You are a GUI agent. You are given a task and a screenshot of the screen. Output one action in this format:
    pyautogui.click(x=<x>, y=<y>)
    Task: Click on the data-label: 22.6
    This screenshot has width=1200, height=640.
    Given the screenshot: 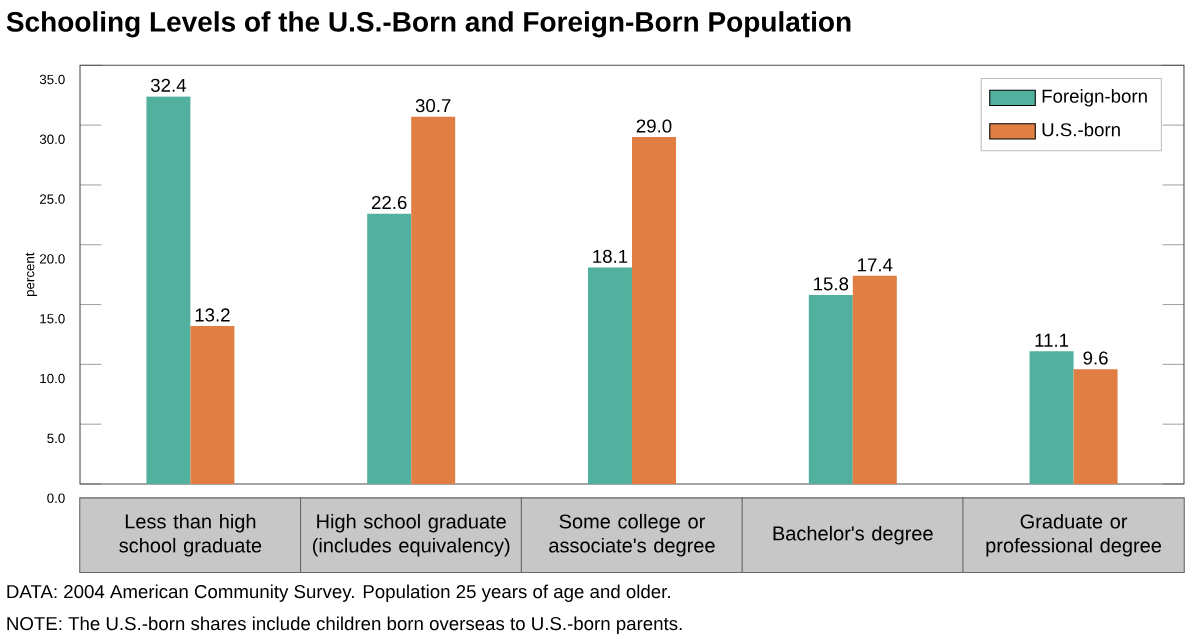 What is the action you would take?
    pyautogui.click(x=389, y=202)
    